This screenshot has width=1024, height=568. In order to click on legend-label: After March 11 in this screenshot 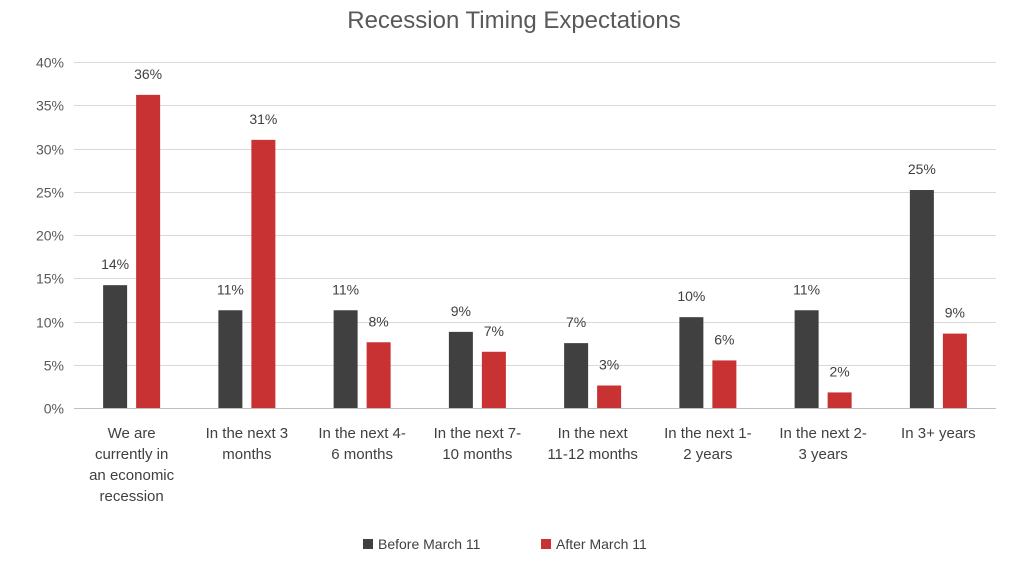, I will do `click(601, 544)`.